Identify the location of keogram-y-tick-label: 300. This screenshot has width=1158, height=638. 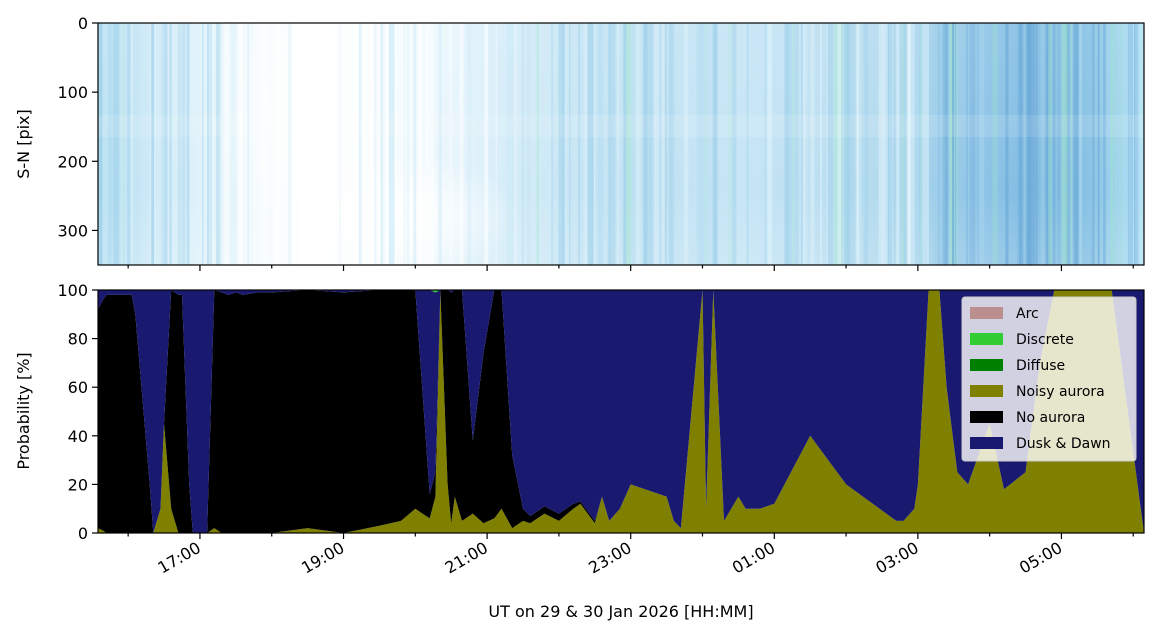
(72, 230).